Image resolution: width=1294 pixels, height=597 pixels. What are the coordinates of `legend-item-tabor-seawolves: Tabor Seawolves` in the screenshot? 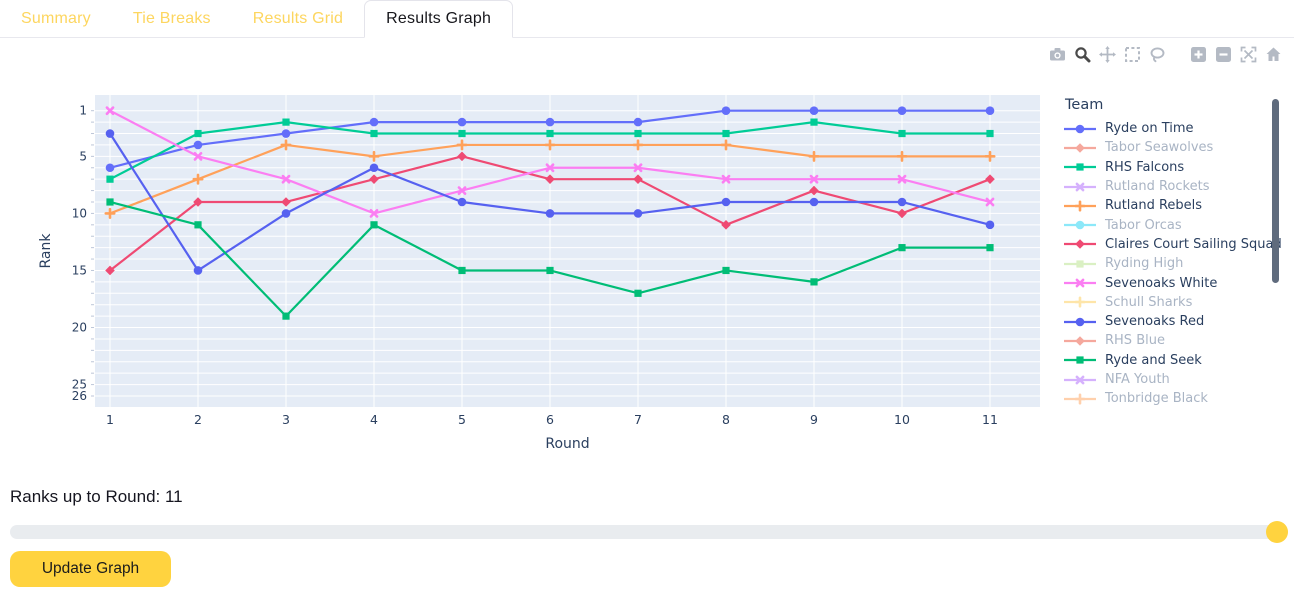 It's located at (1170, 147).